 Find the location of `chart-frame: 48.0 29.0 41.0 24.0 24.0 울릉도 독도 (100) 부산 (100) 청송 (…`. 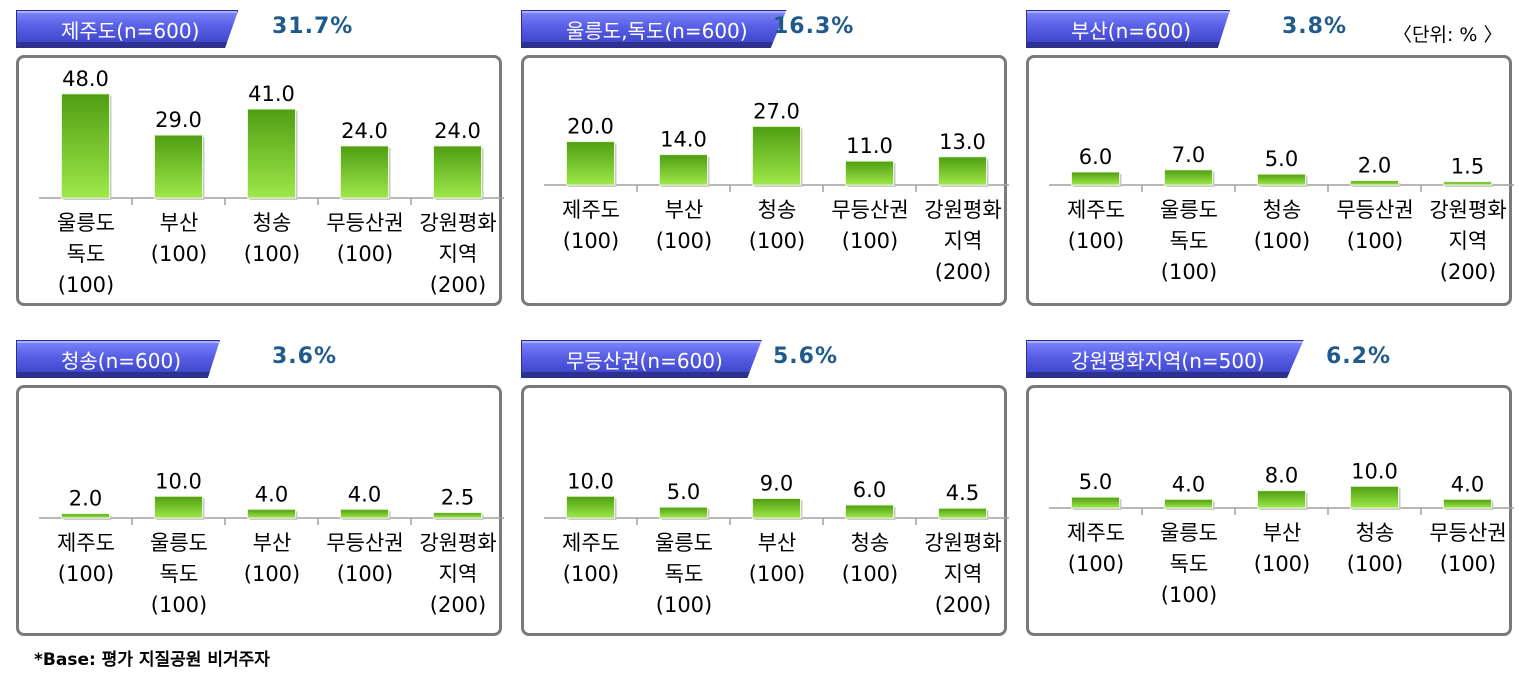

chart-frame: 48.0 29.0 41.0 24.0 24.0 울릉도 독도 (100) 부산 (100) 청송 (… is located at coordinates (260, 180).